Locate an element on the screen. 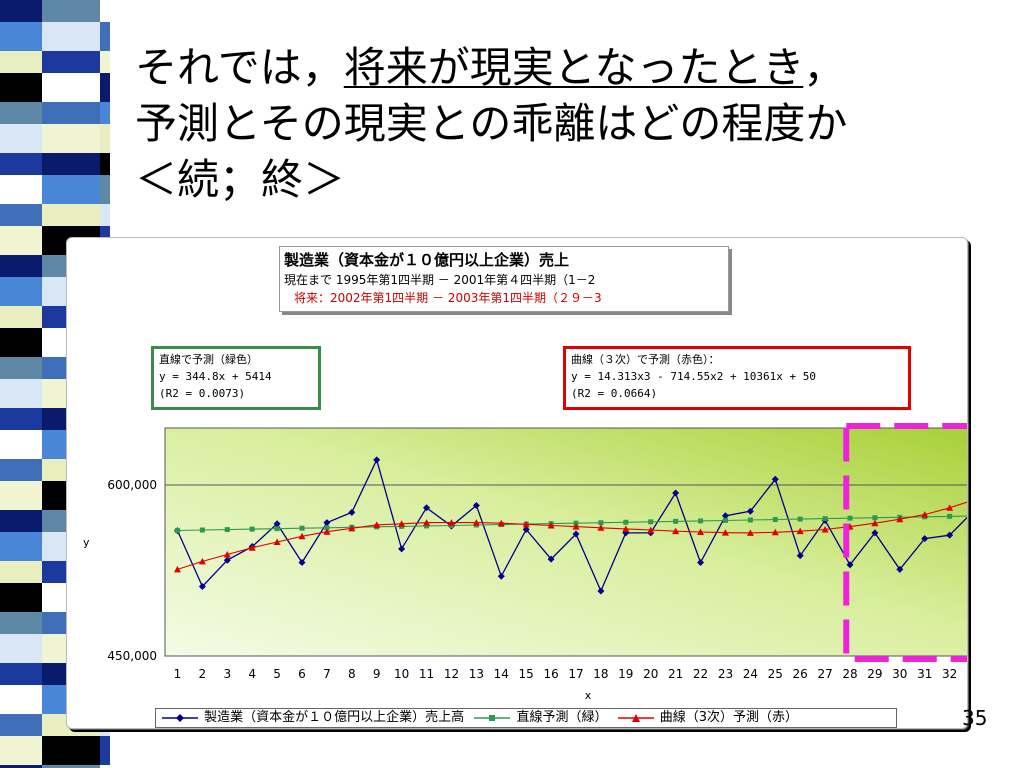  cubic-eq-line: y = 14.313x3 - 714.55x2 + 10361x + 50 is located at coordinates (694, 376).